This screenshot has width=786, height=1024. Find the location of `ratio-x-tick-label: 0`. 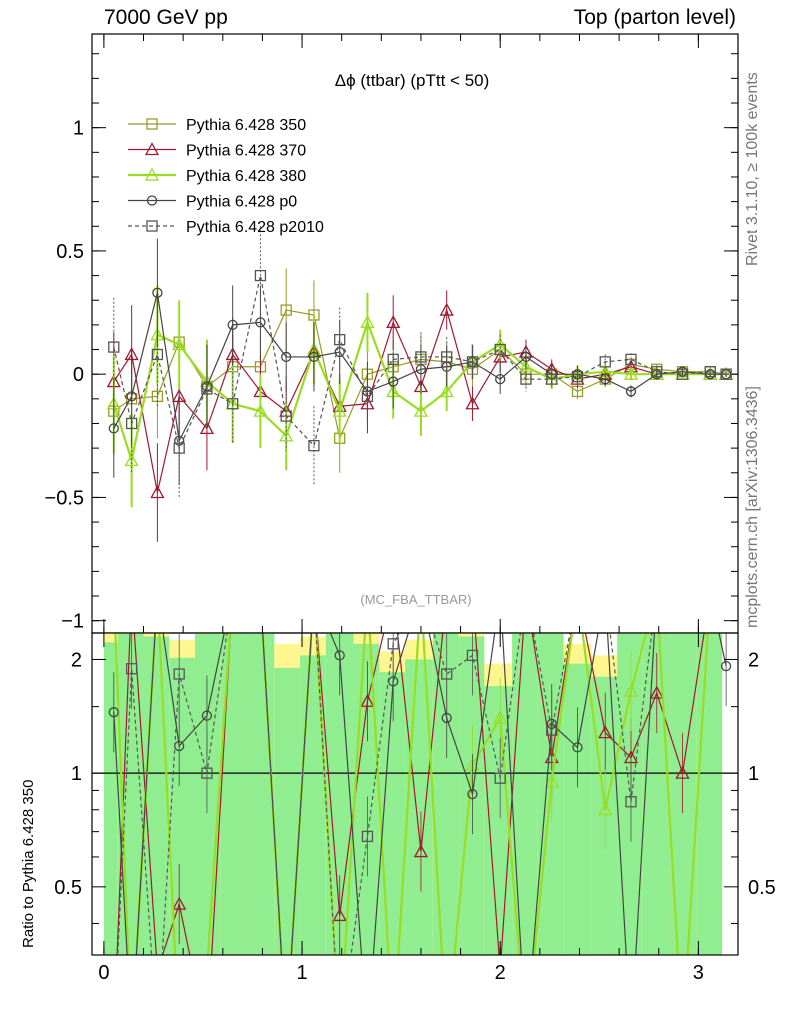

ratio-x-tick-label: 0 is located at coordinates (103, 973).